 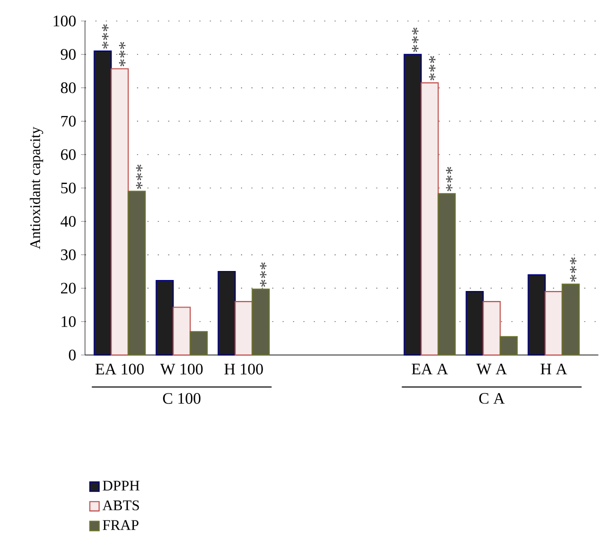 What do you see at coordinates (68, 221) in the screenshot?
I see `y-tick-label: 40` at bounding box center [68, 221].